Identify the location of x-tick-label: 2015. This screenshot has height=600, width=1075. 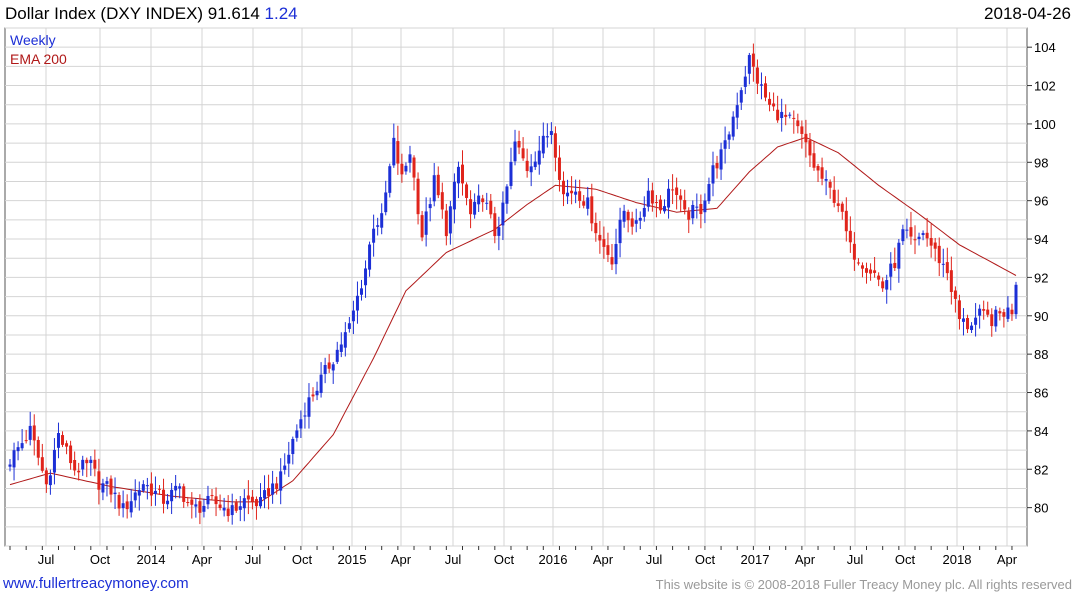
(352, 559).